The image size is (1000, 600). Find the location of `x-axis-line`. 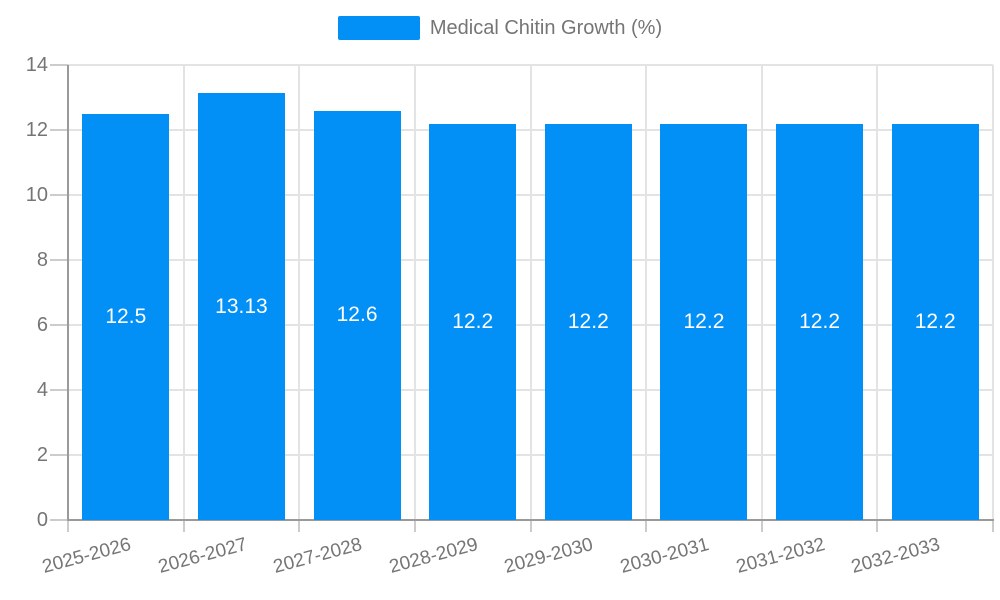

x-axis-line is located at coordinates (530, 520).